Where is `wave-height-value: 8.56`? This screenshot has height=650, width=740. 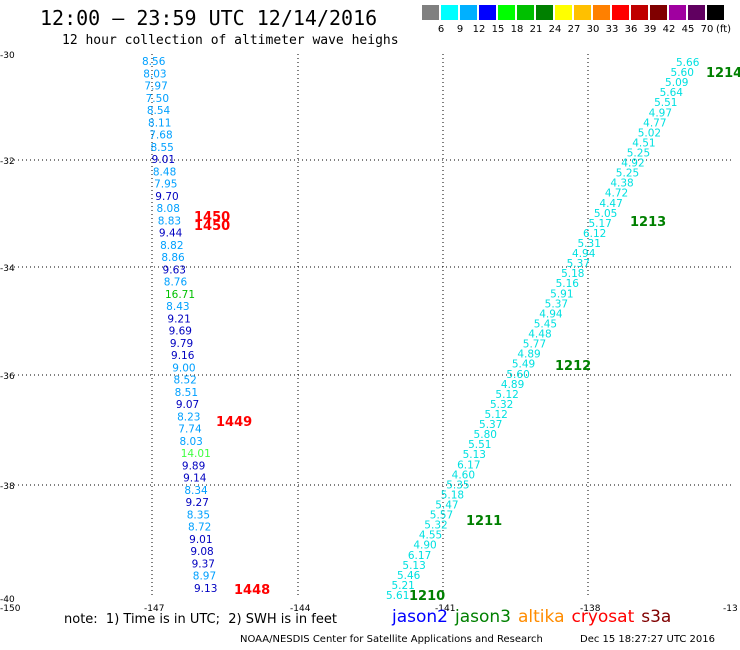
wave-height-value: 8.56 is located at coordinates (154, 62).